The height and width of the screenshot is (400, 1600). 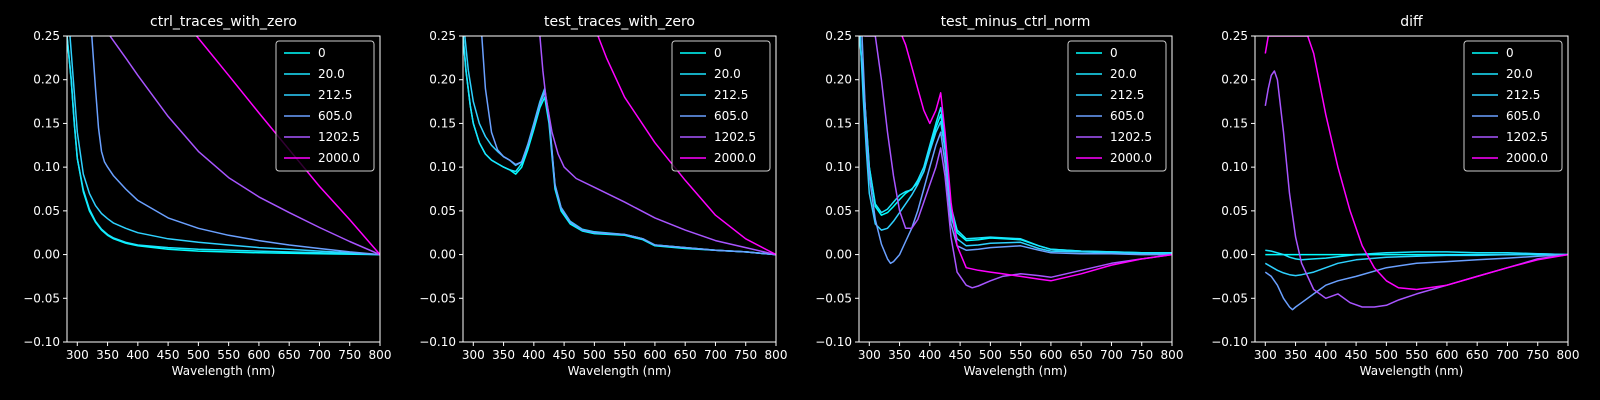 I want to click on y-tick-label: 0.00, so click(x=1234, y=255).